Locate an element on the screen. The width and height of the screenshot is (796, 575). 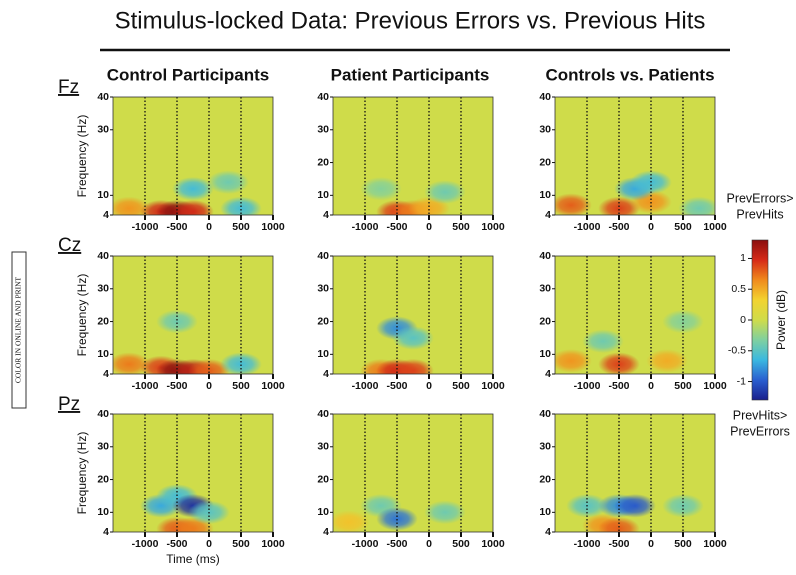
column-title: Control Participants is located at coordinates (188, 74).